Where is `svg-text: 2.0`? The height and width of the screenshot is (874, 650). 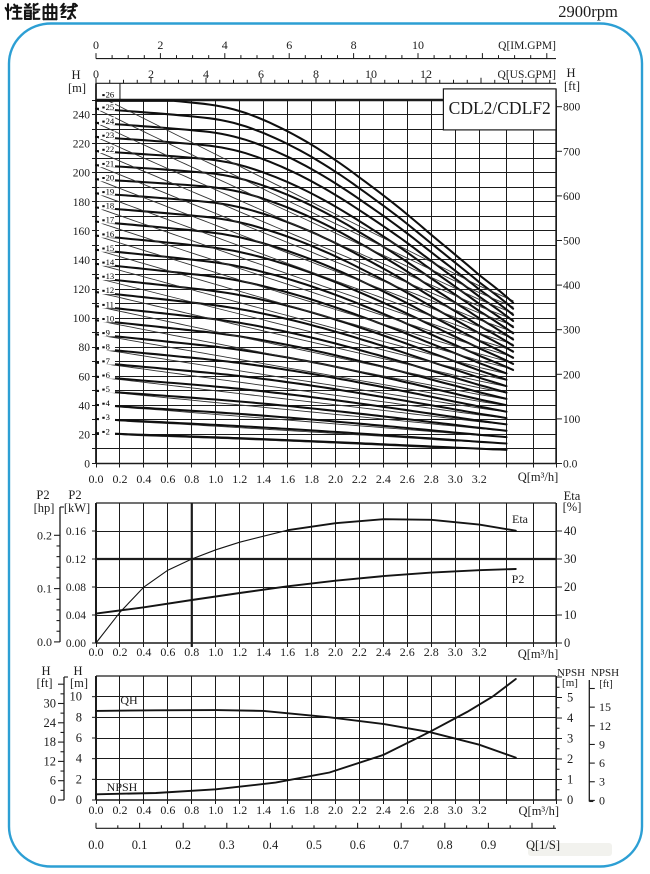 svg-text: 2.0 is located at coordinates (335, 810).